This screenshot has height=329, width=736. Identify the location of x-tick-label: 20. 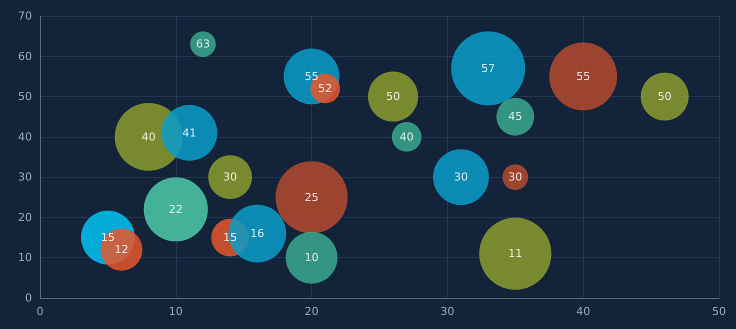
(311, 311).